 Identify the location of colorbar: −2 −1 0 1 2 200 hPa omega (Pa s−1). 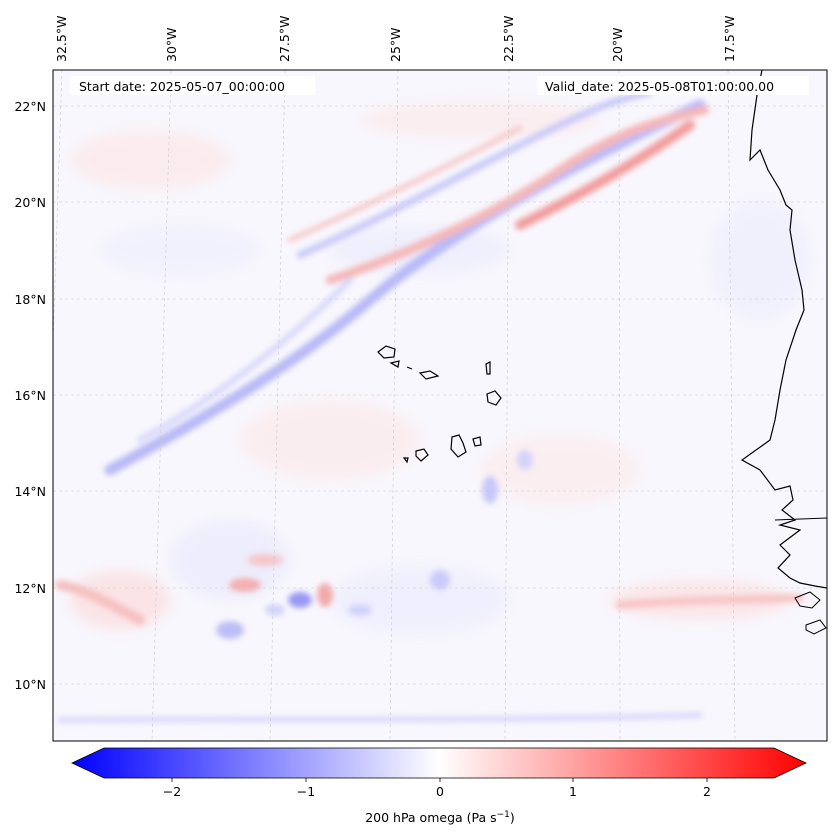
(439, 786).